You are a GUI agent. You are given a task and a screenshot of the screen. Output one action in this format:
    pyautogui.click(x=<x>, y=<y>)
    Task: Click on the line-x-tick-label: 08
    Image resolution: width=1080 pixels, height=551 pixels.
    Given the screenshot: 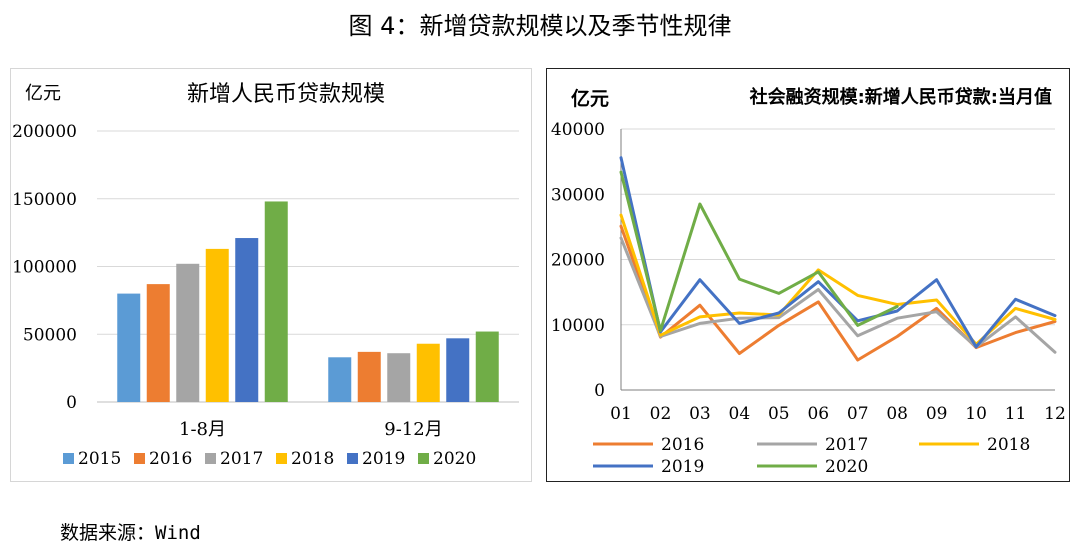 What is the action you would take?
    pyautogui.click(x=897, y=414)
    